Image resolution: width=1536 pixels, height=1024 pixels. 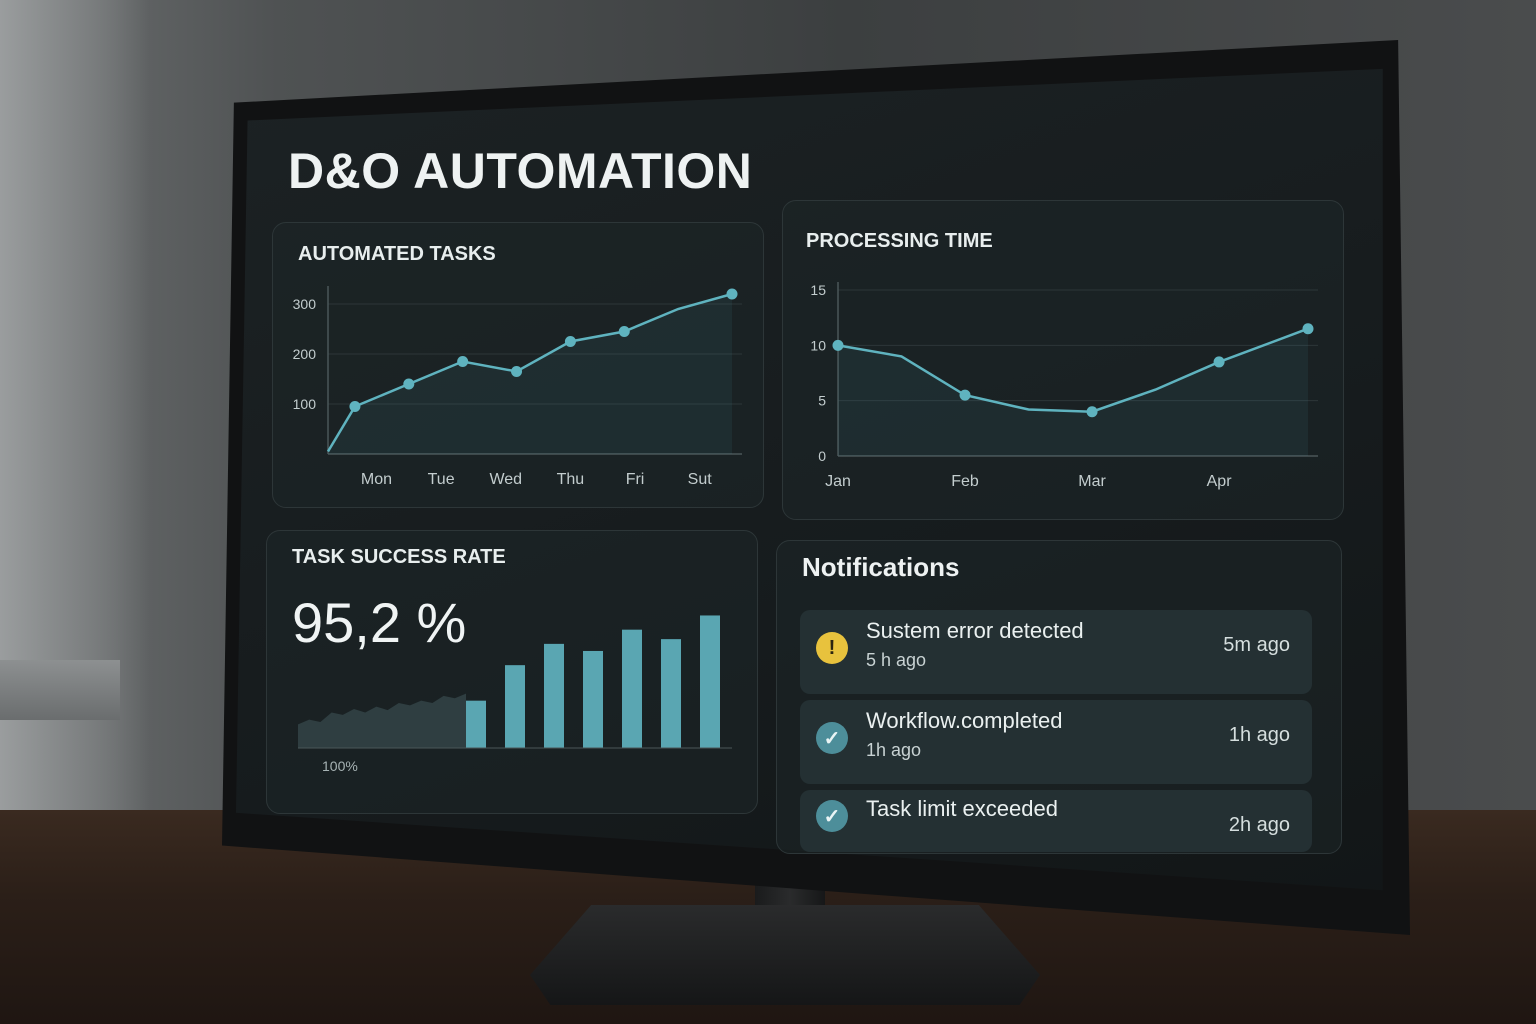 I want to click on notification-item: ! Sustem error detected 5 h ago 5m ago, so click(x=1056, y=652).